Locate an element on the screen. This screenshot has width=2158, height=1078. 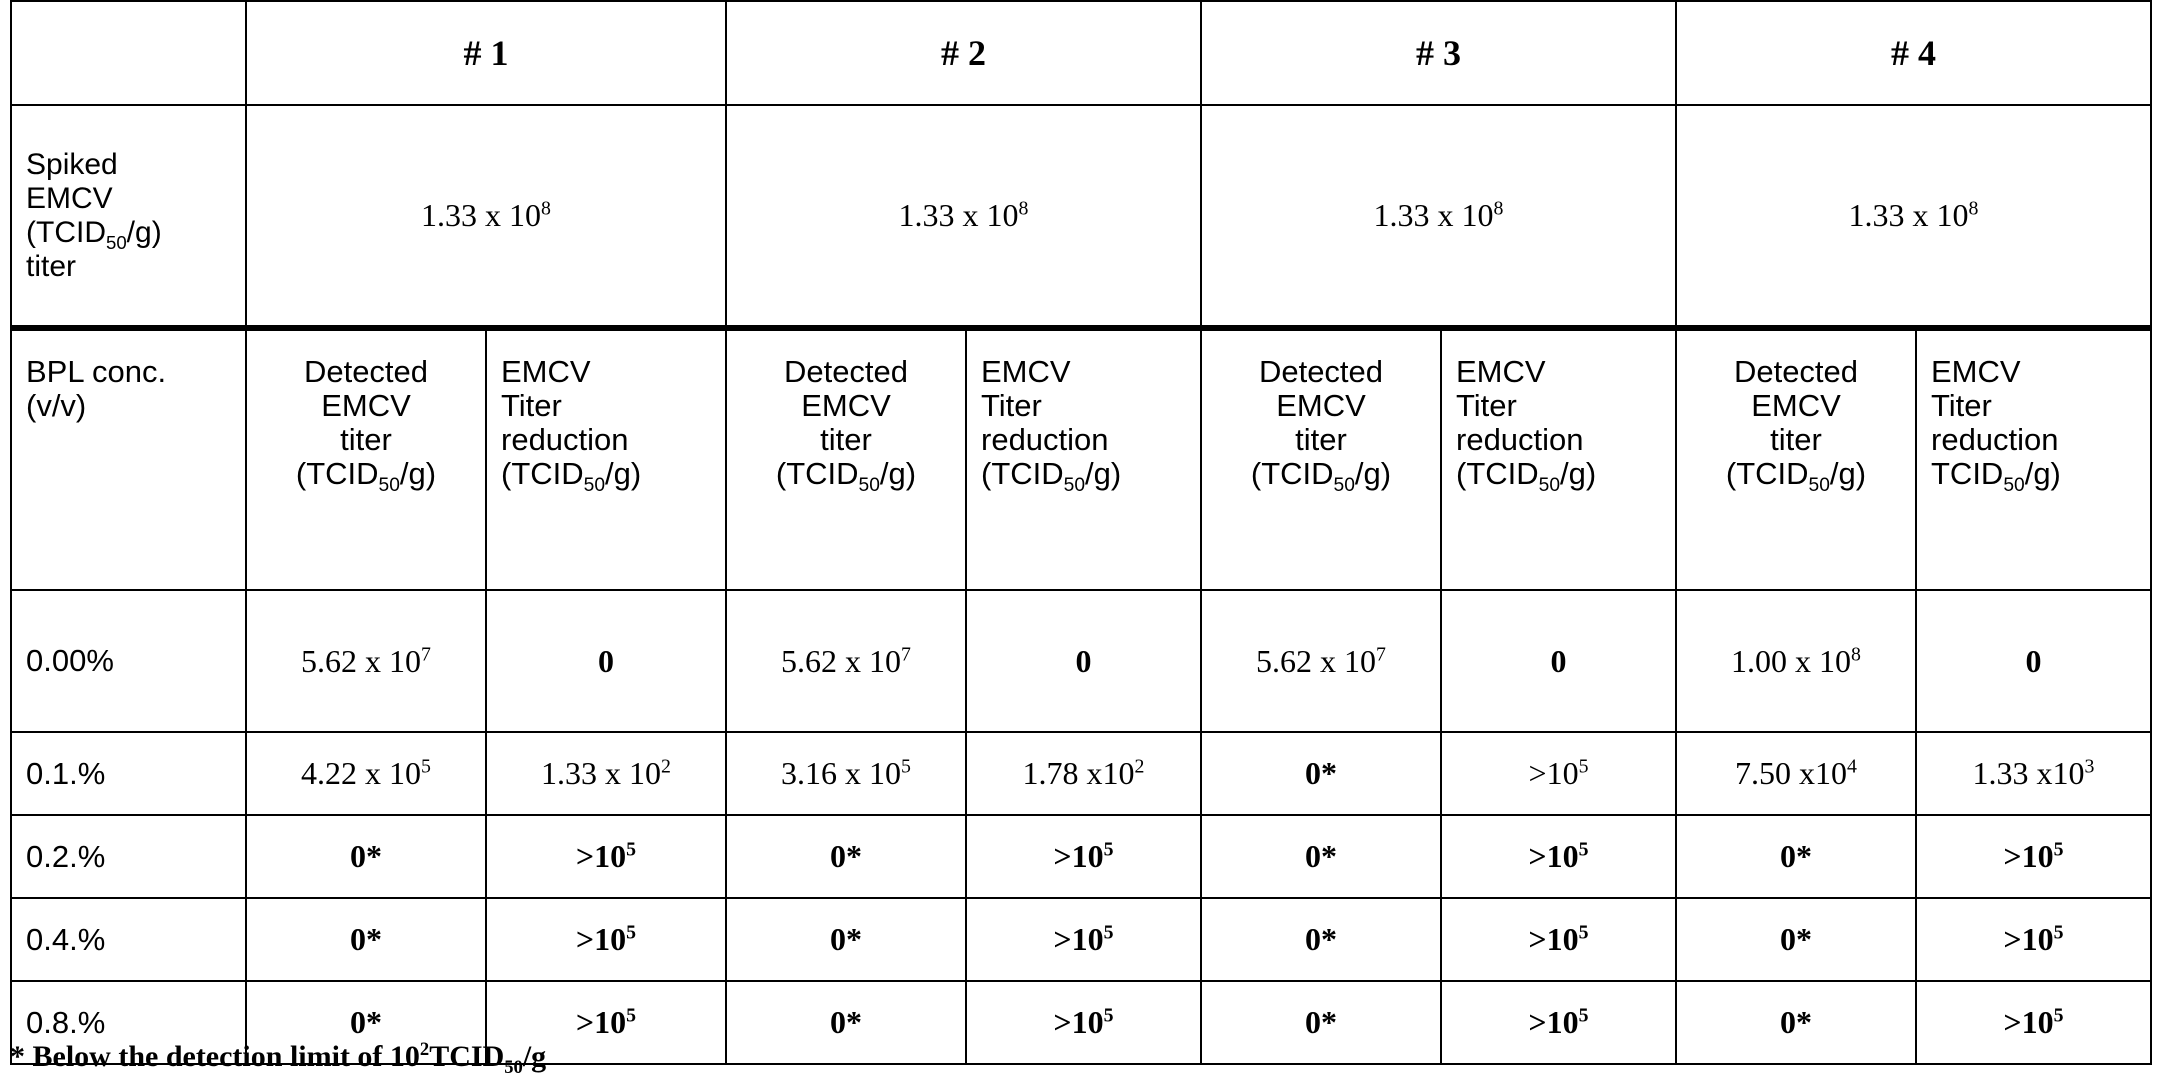
titer-reduction-cell: 1.78 x10² is located at coordinates (1083, 773).